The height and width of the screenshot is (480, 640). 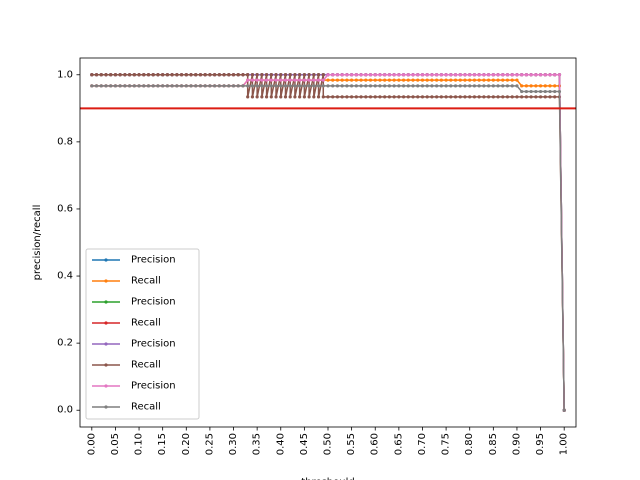 What do you see at coordinates (469, 444) in the screenshot?
I see `x-tick-label: 0.80` at bounding box center [469, 444].